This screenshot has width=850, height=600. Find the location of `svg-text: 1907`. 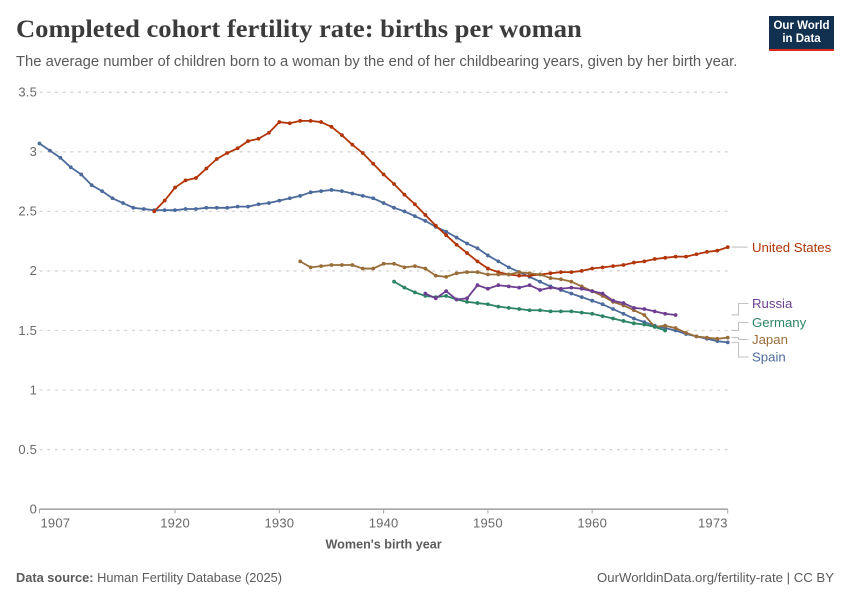

svg-text: 1907 is located at coordinates (56, 523).